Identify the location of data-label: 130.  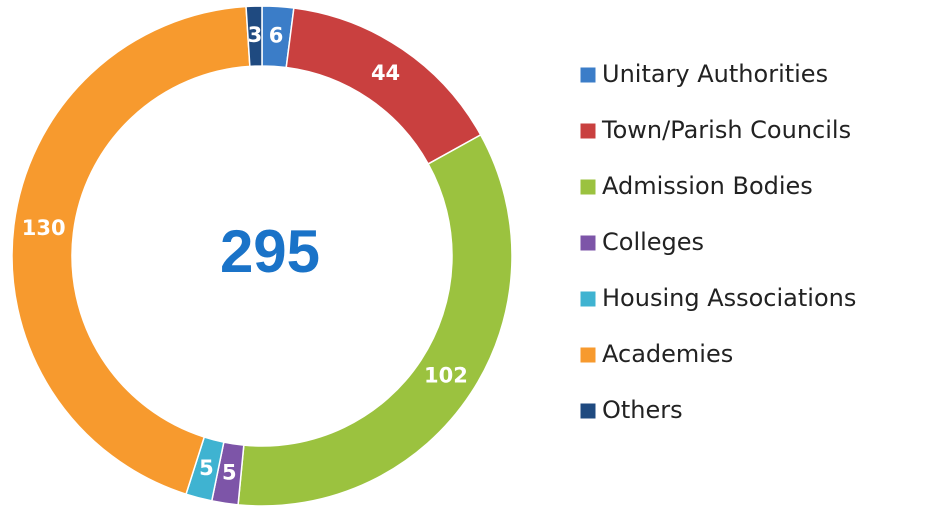
(44, 228).